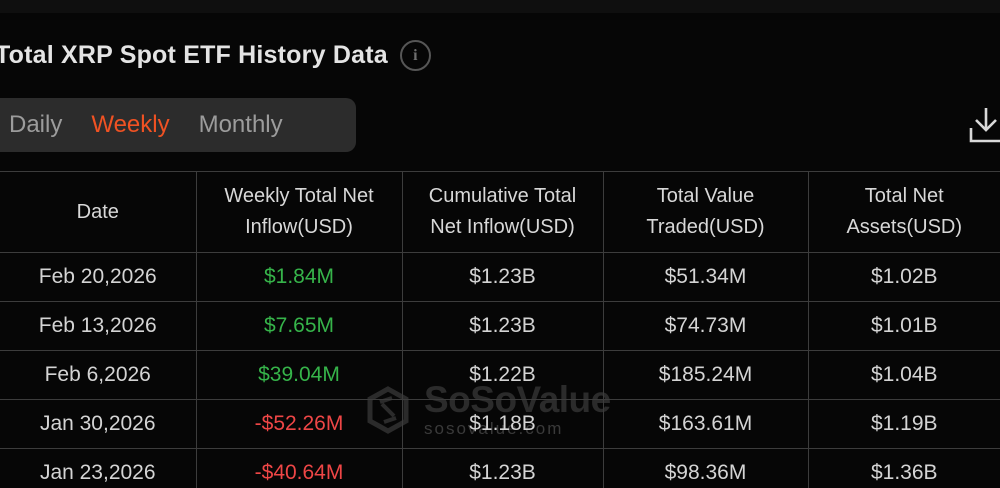 This screenshot has height=488, width=1000. I want to click on cell-net-assets: $1.36B, so click(903, 468).